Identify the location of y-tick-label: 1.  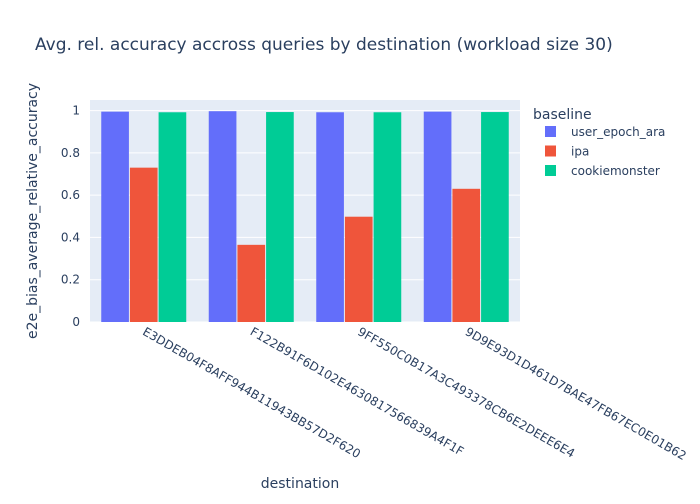
(76, 111).